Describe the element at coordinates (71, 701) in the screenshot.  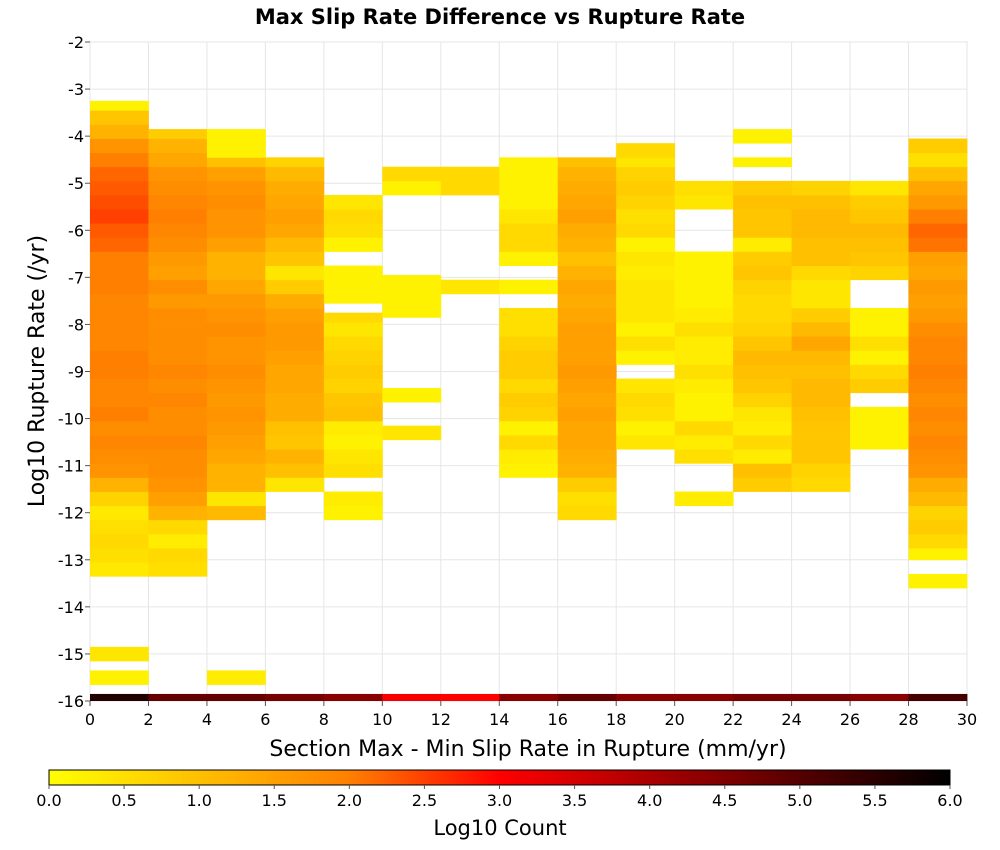
I see `y-tick-label: -16` at that location.